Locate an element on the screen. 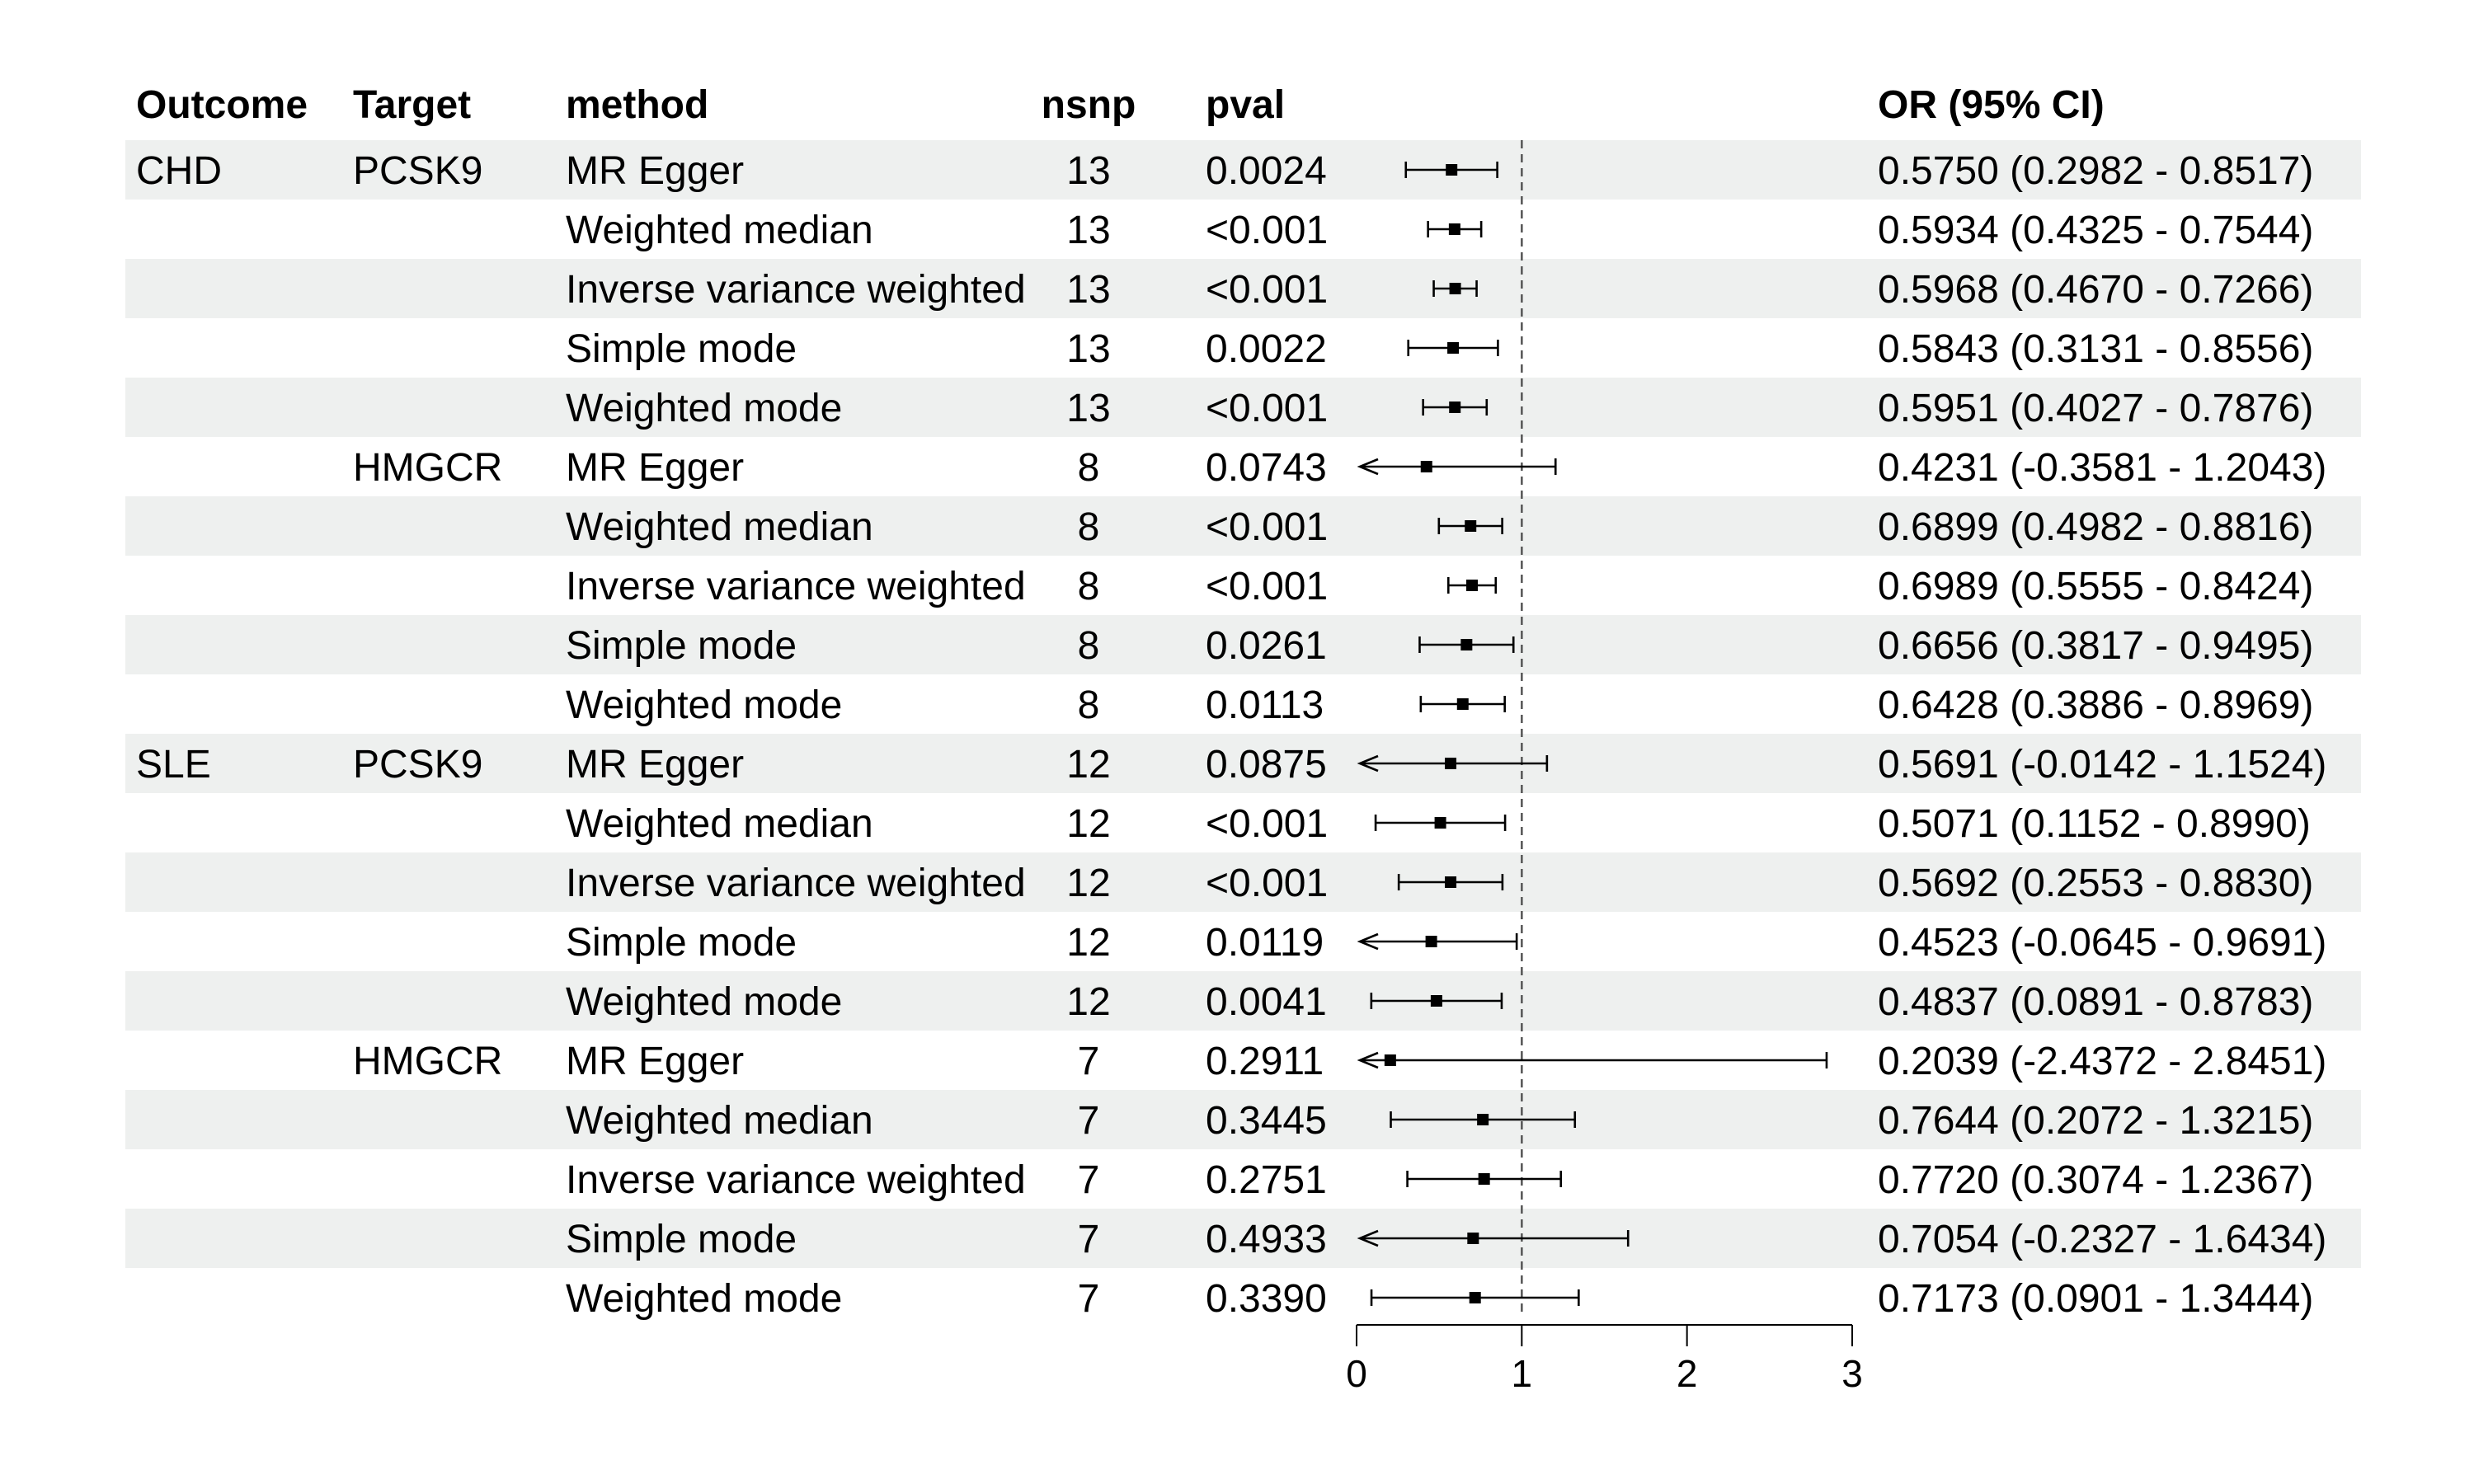 This screenshot has height=1484, width=2474. cell-pval: 0.0022 is located at coordinates (1266, 349).